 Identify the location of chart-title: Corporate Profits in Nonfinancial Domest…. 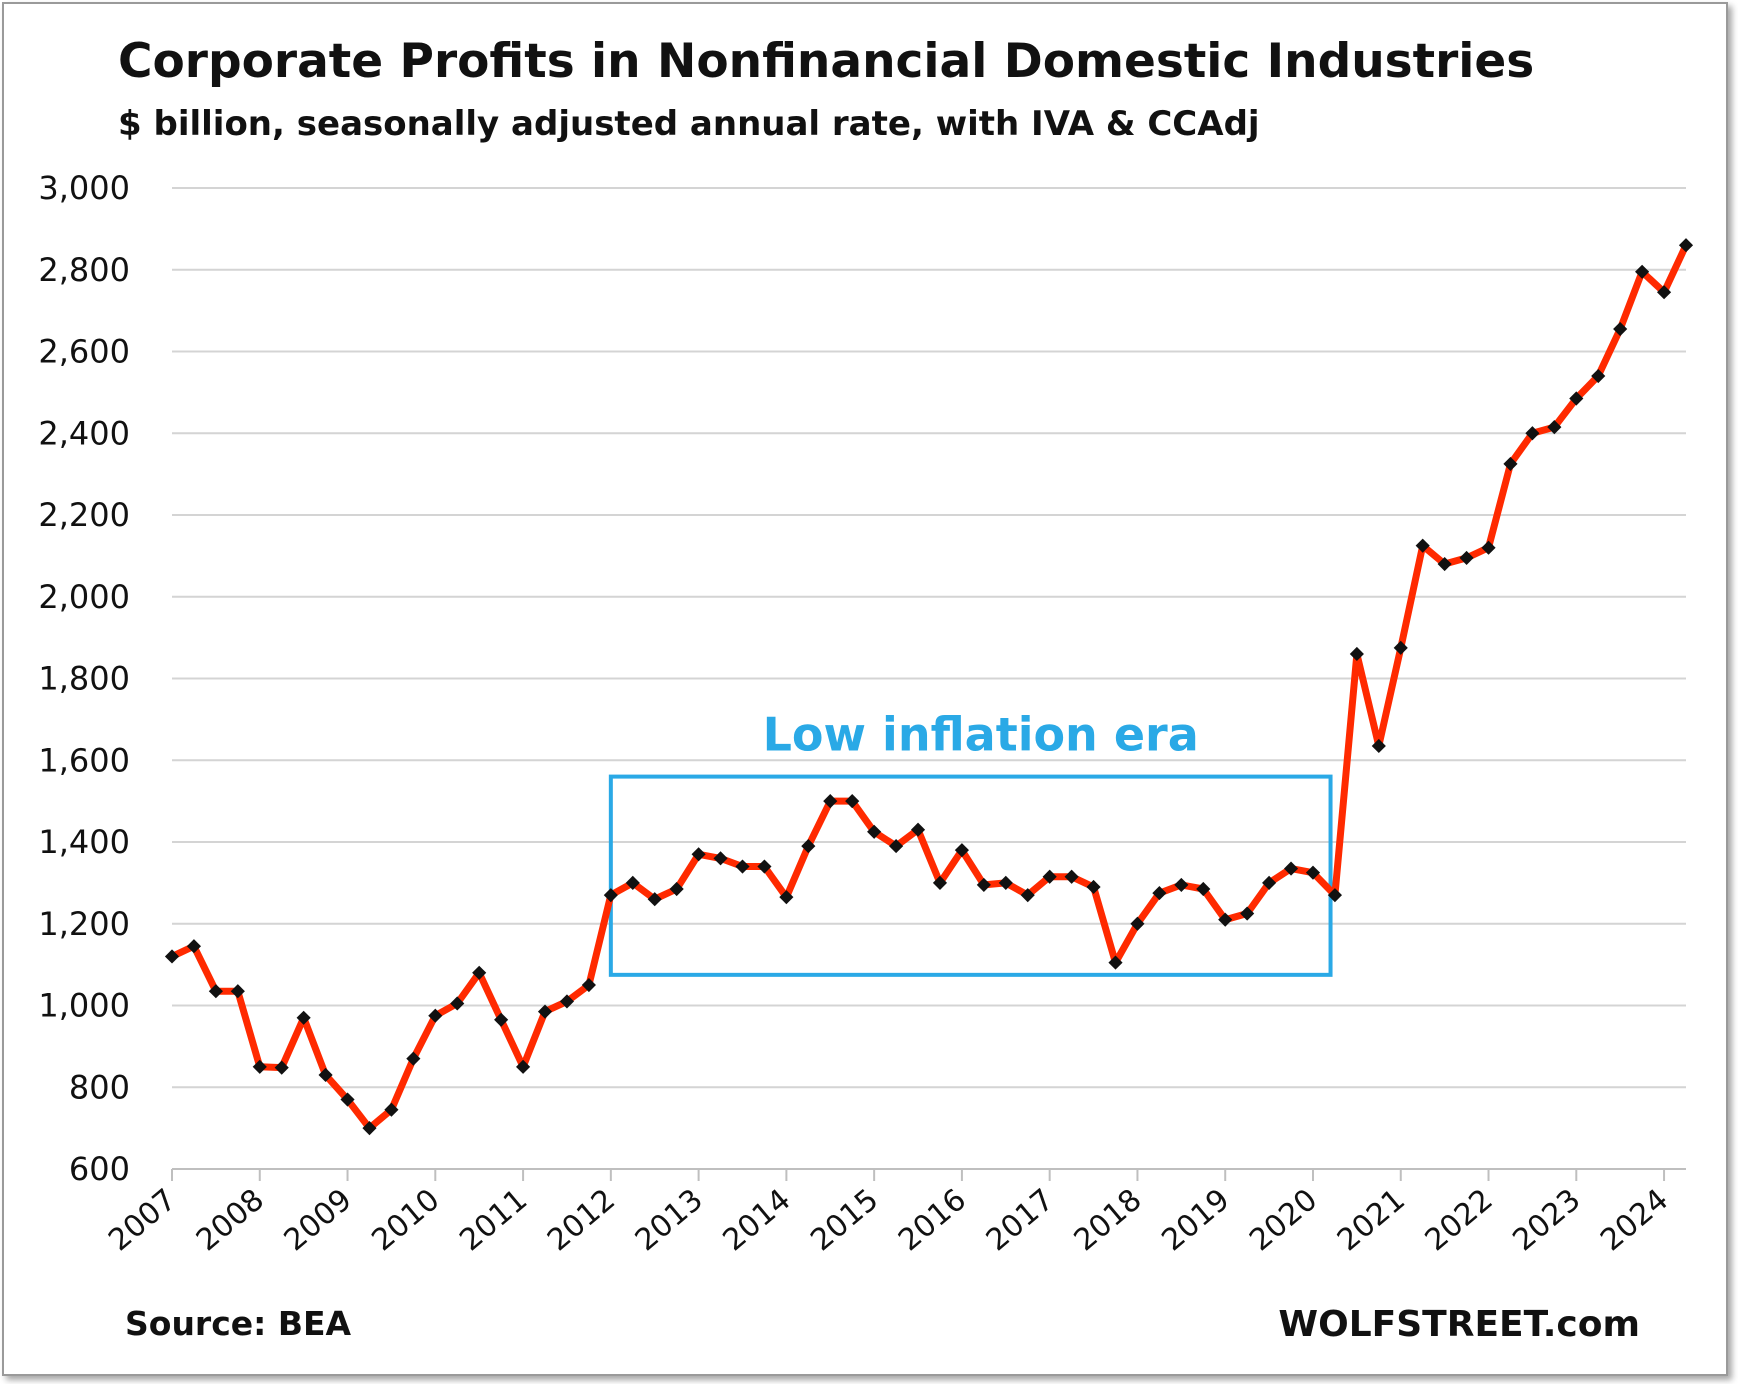
(826, 61).